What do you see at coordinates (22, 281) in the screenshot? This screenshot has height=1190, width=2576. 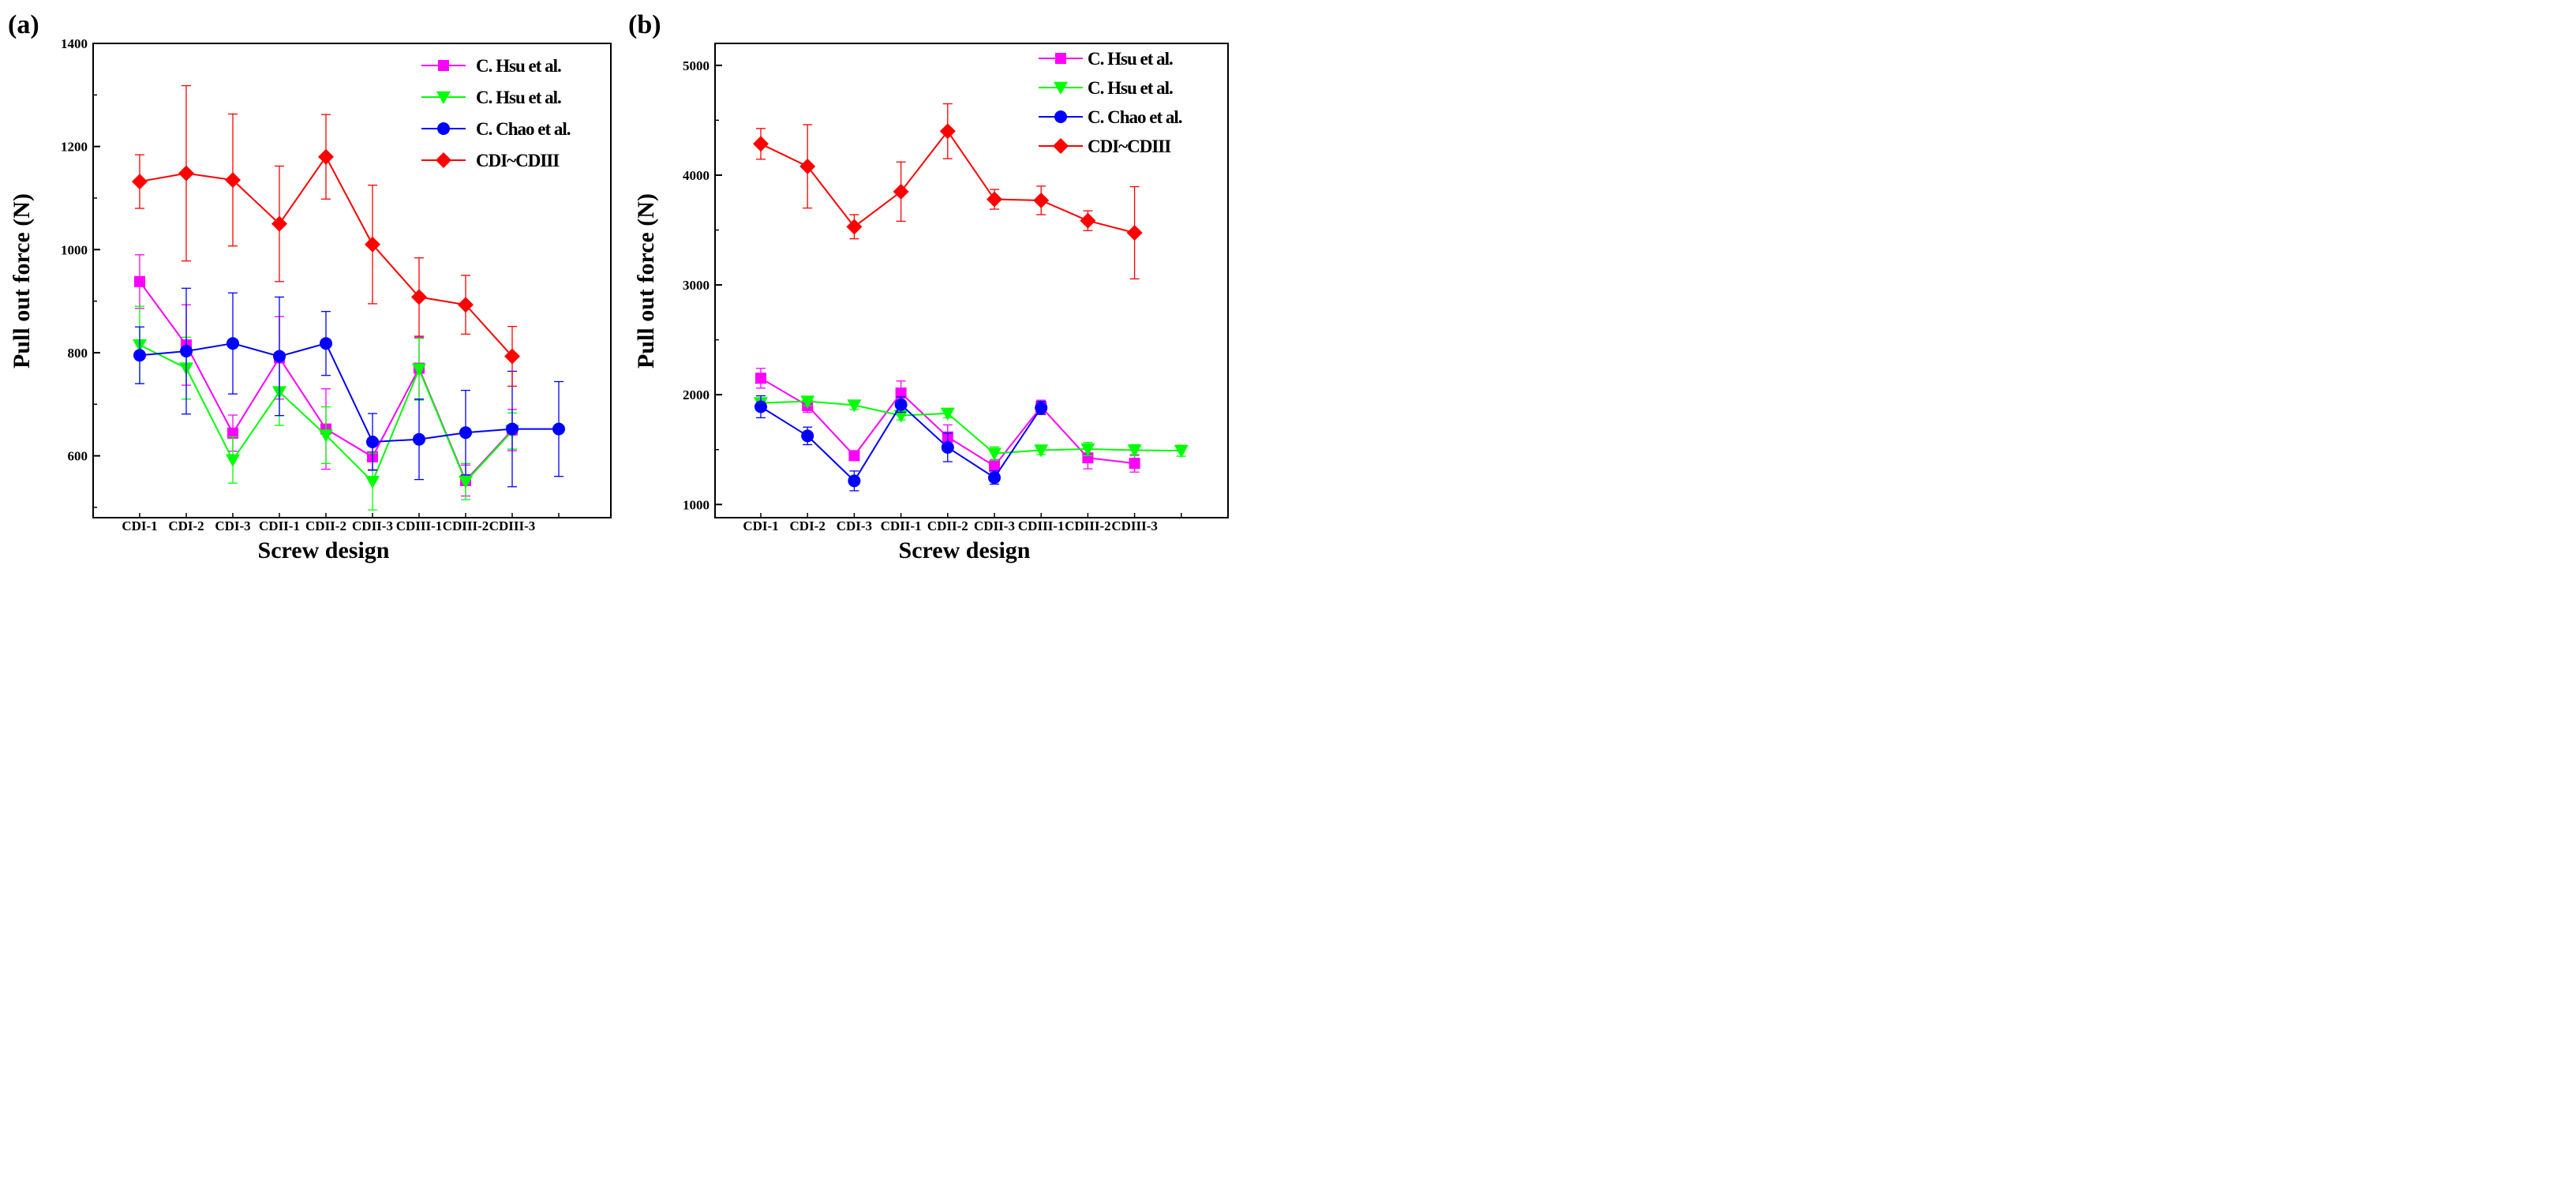 I see `panel-a-y-axis-title: Pull out force (N)` at bounding box center [22, 281].